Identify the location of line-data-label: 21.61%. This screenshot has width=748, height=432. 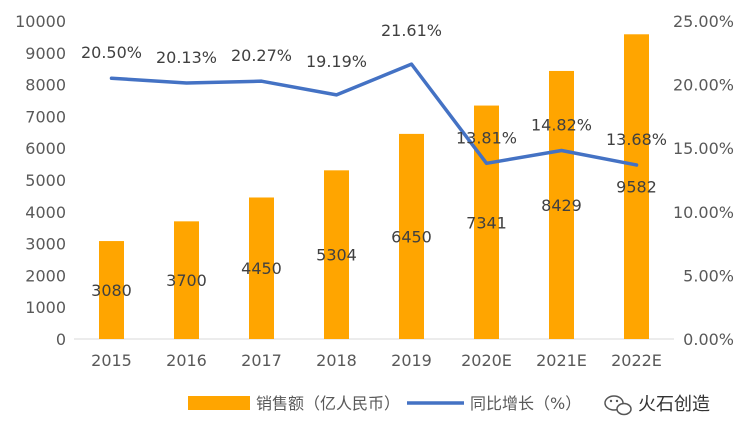
(411, 30).